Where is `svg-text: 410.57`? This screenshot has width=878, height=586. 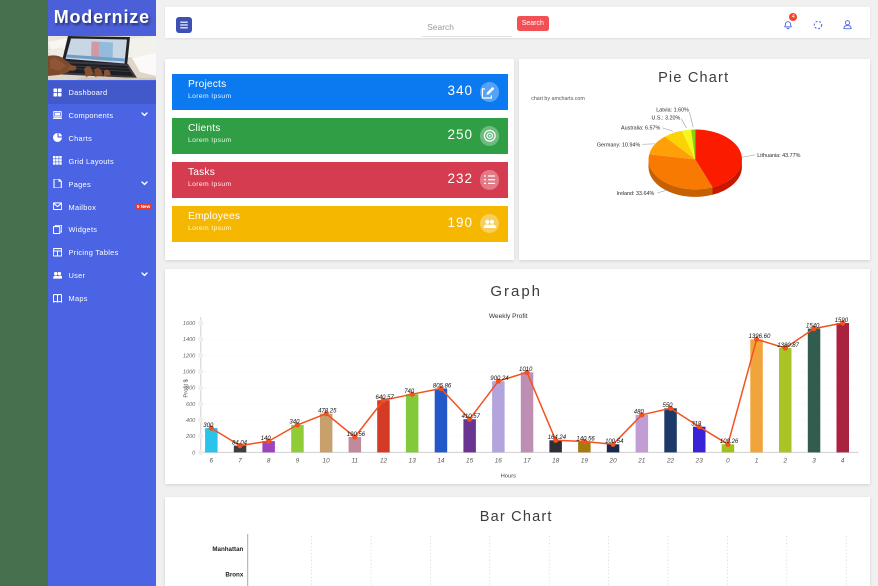
svg-text: 410.57 is located at coordinates (470, 417).